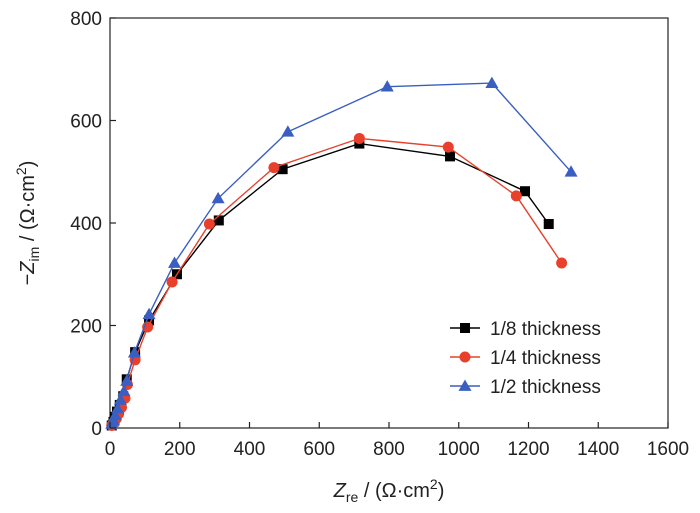  I want to click on legend-label: 1/8 thickness, so click(545, 329).